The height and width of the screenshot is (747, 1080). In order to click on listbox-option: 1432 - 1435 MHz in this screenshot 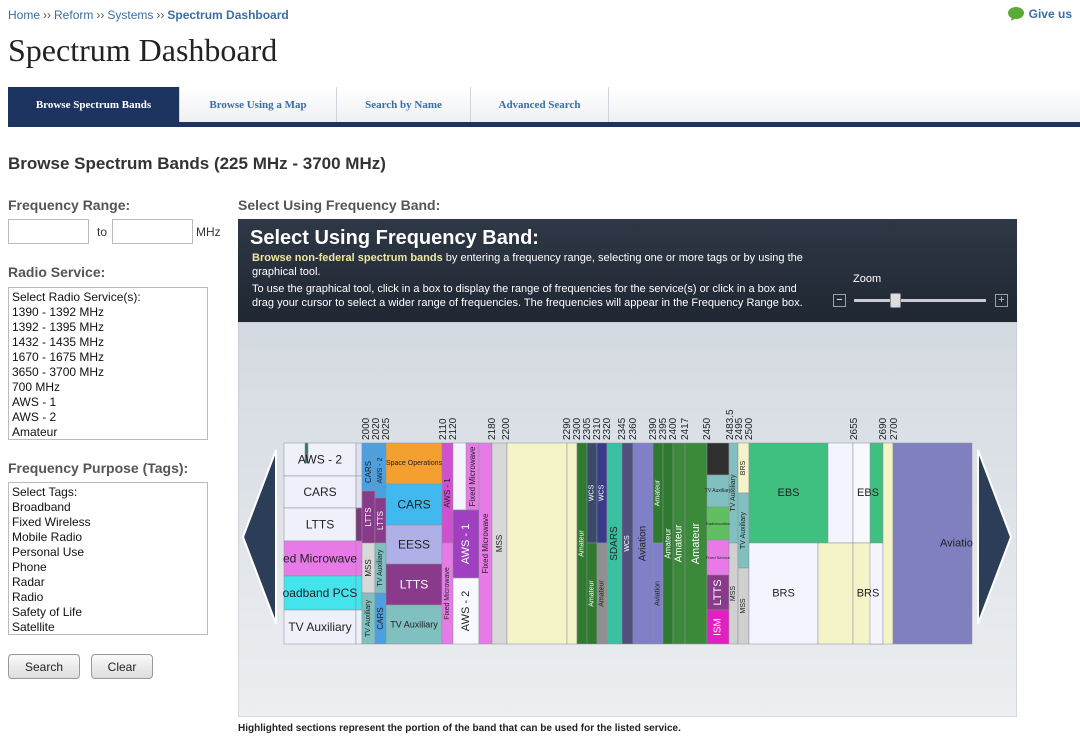, I will do `click(58, 342)`.